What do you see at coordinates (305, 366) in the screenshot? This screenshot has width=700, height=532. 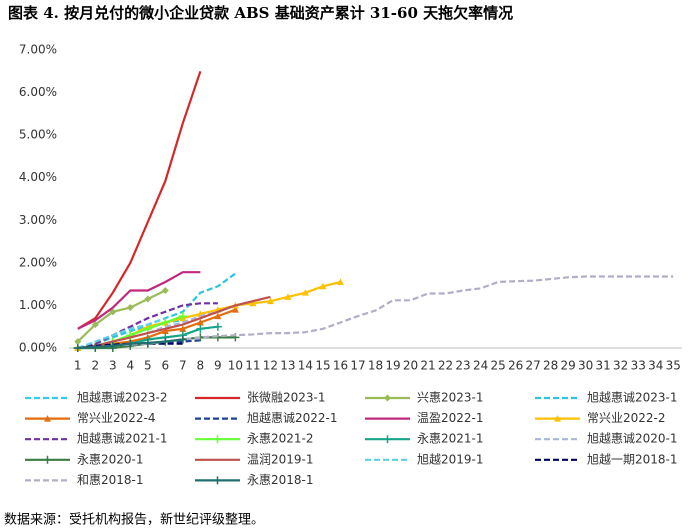 I see `x-tick-label: 14` at bounding box center [305, 366].